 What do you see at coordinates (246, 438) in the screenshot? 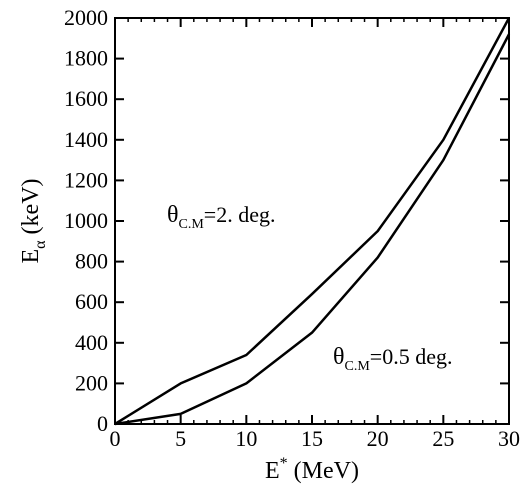
I see `x-tick-label: 10` at bounding box center [246, 438].